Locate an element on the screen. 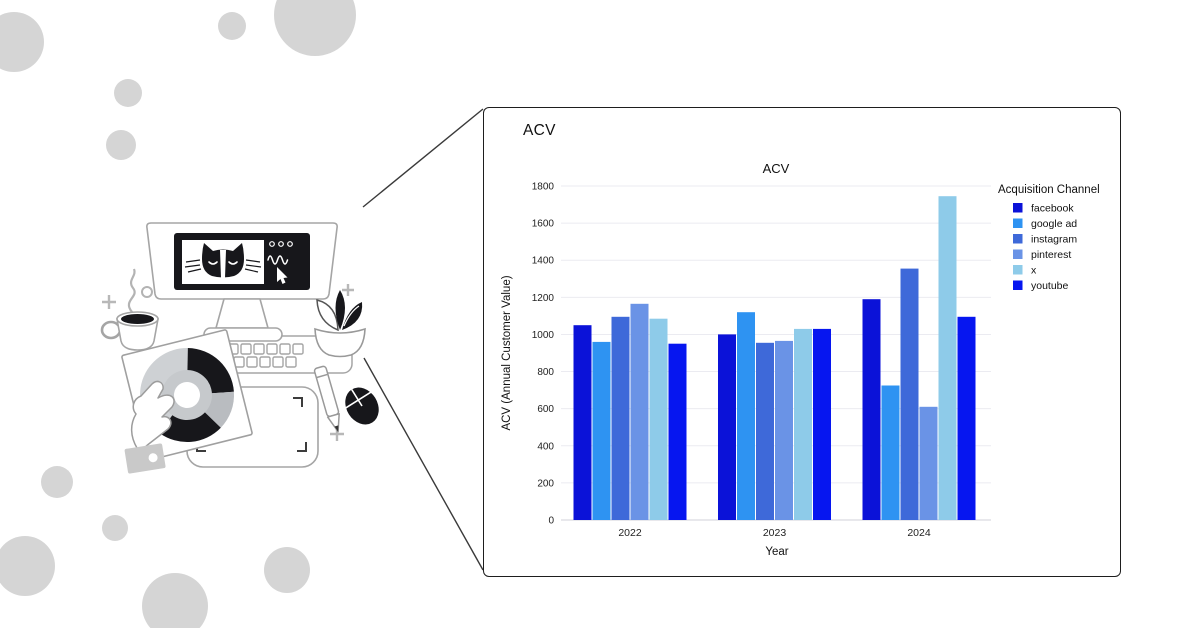  legend-swatch-google-ad is located at coordinates (1018, 223).